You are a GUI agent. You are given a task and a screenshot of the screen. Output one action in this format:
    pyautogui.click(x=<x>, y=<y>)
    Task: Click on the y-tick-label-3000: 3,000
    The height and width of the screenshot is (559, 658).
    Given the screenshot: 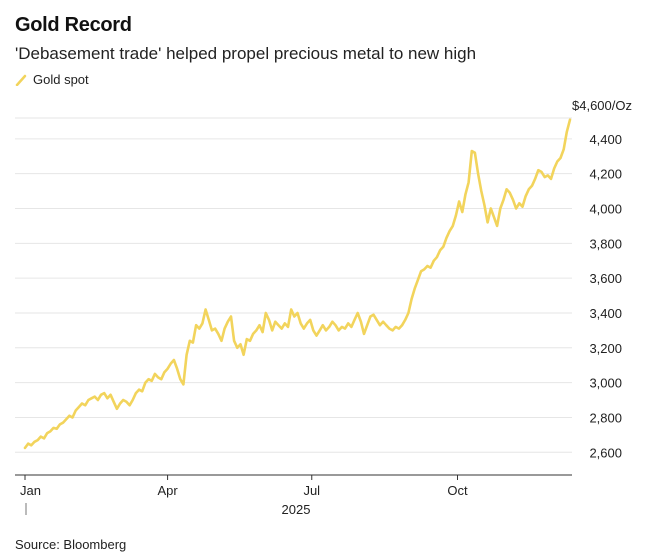 What is the action you would take?
    pyautogui.click(x=605, y=383)
    